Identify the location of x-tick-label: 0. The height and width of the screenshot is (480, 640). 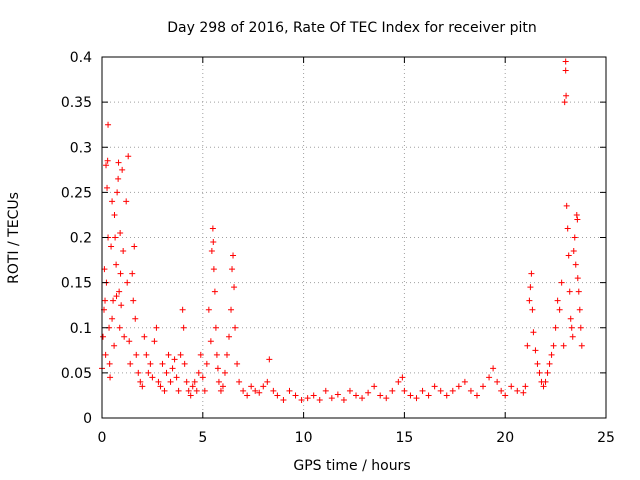
(102, 438).